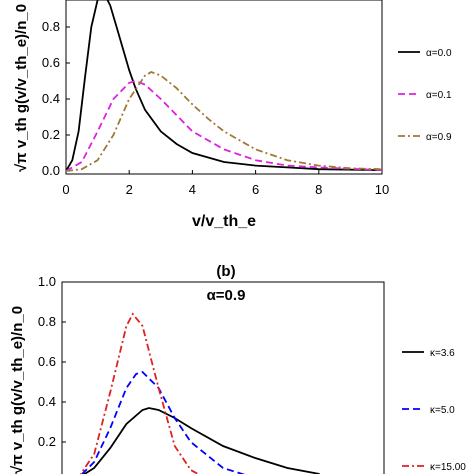 The height and width of the screenshot is (474, 474). I want to click on legend-label: α=0.9, so click(439, 137).